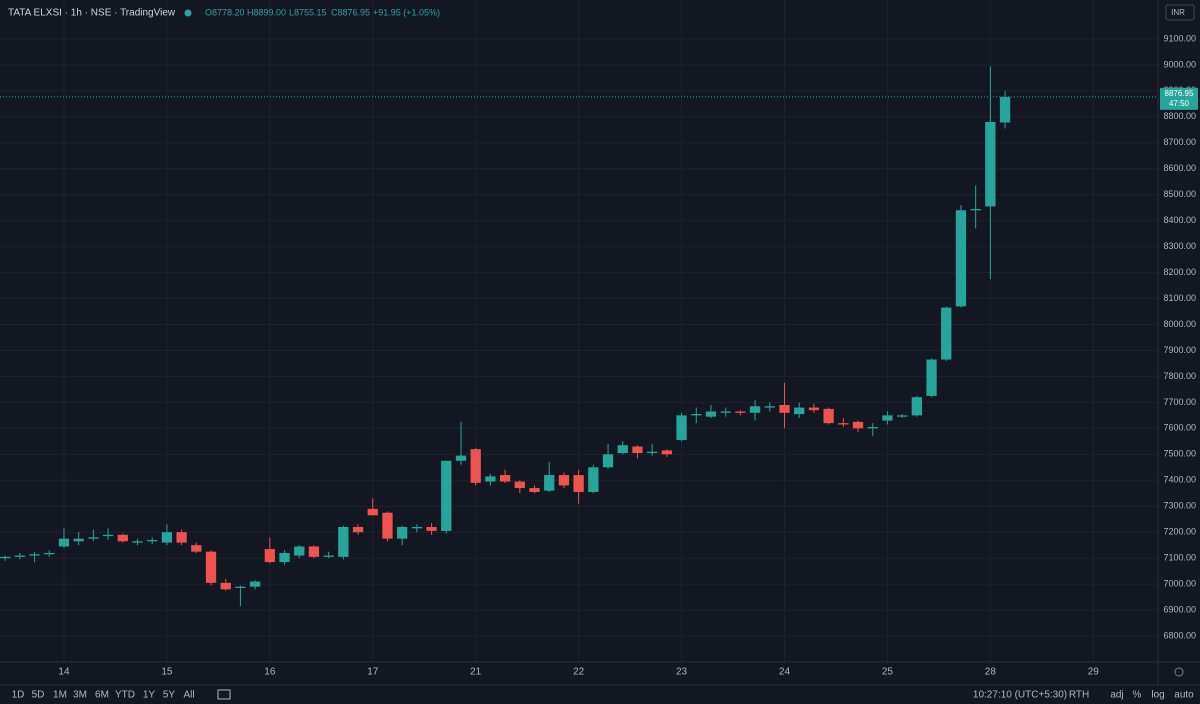 The image size is (1200, 704). I want to click on y-tick-label: 7600.00, so click(1179, 428).